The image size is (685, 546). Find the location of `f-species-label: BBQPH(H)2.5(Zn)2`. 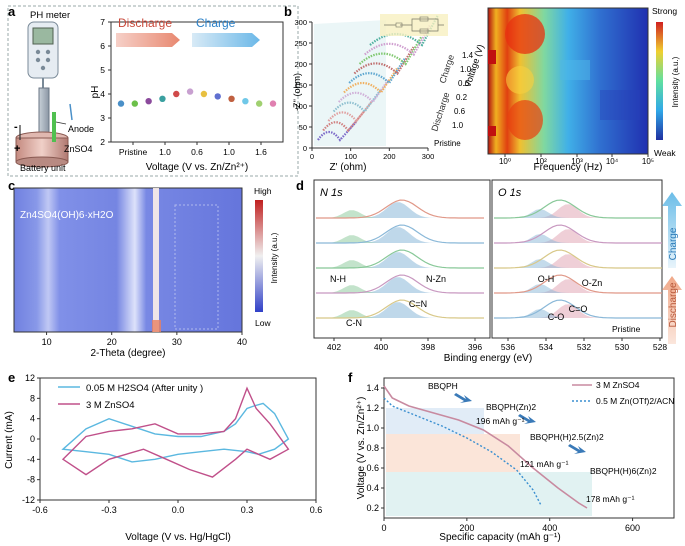

f-species-label: BBQPH(H)2.5(Zn)2 is located at coordinates (567, 437).